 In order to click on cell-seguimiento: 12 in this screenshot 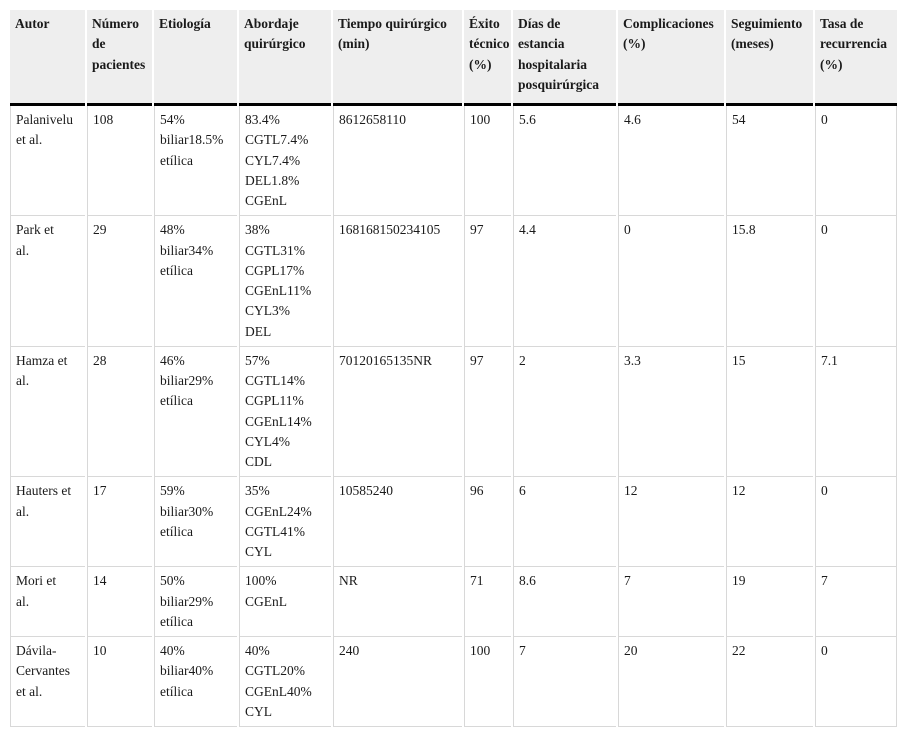, I will do `click(769, 522)`.